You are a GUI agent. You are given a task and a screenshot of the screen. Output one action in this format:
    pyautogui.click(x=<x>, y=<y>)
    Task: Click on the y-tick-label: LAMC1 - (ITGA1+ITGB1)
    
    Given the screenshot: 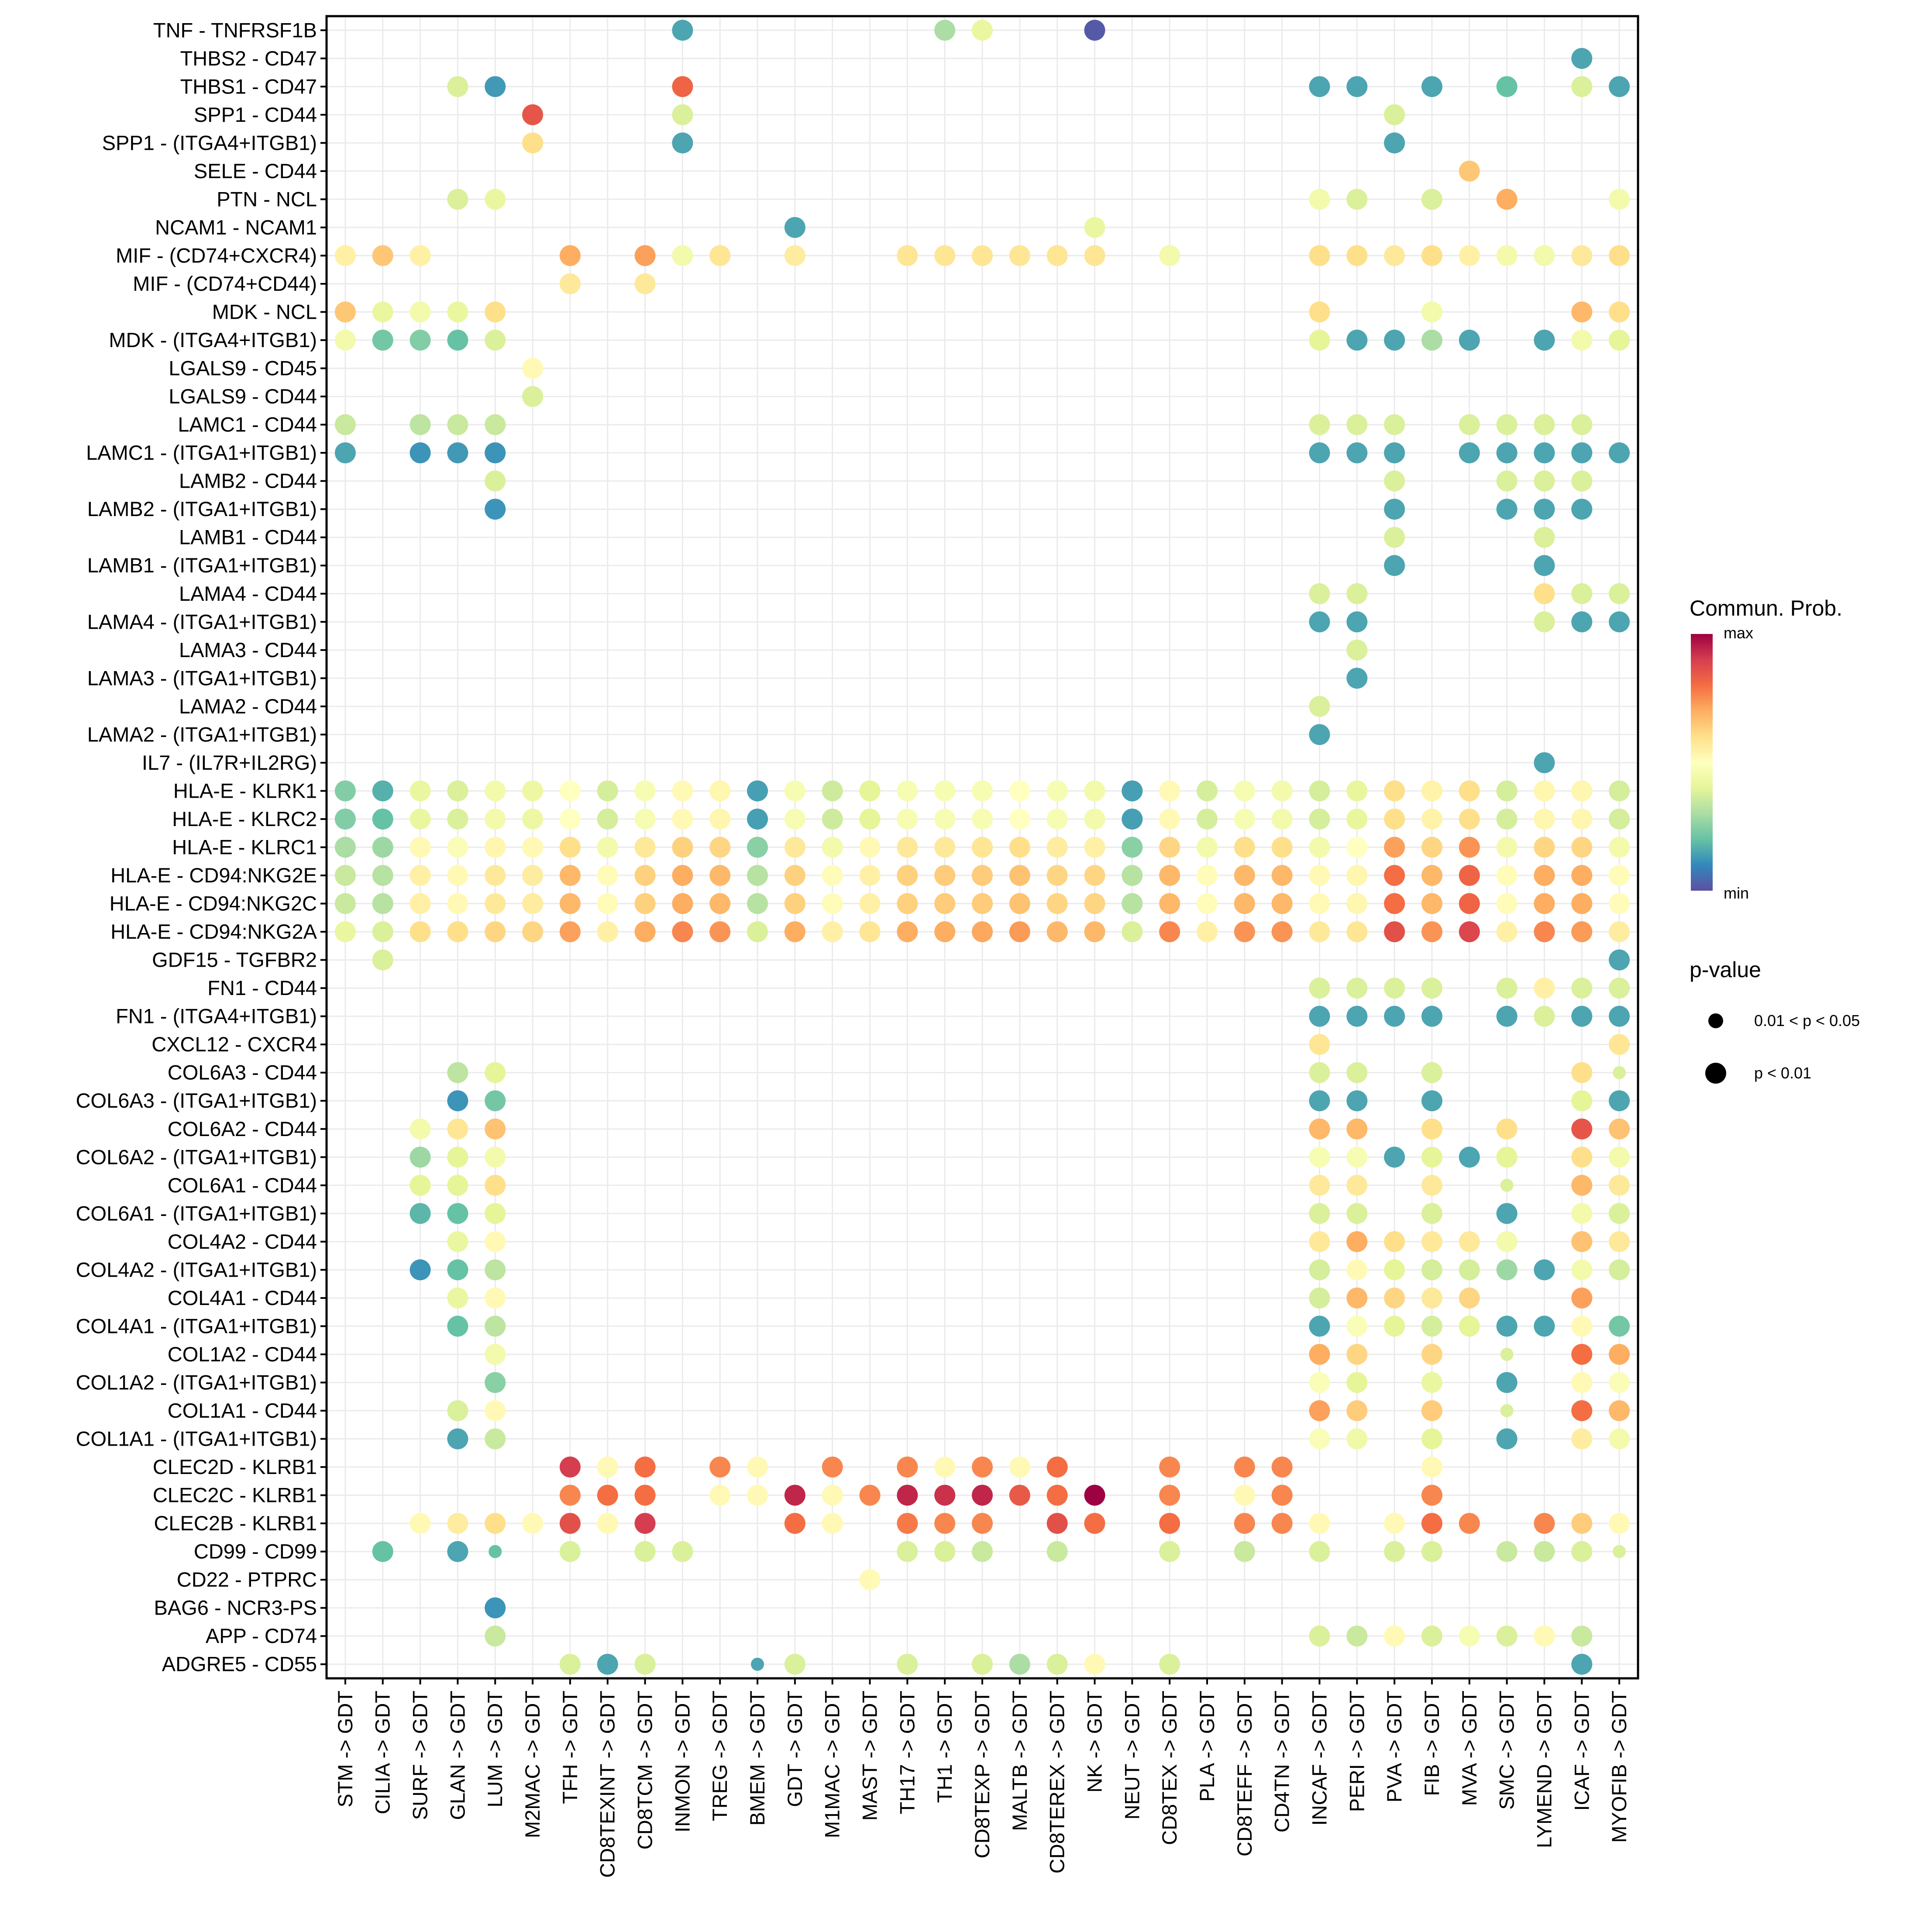 What is the action you would take?
    pyautogui.click(x=201, y=452)
    